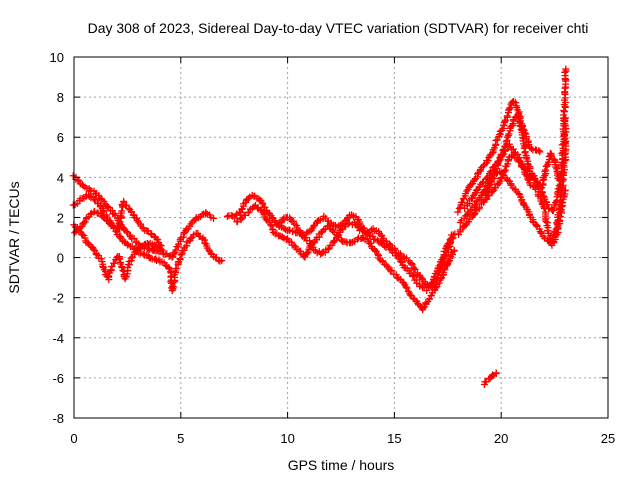 The image size is (640, 480). Describe the element at coordinates (58, 298) in the screenshot. I see `y-tick-label: -2` at that location.